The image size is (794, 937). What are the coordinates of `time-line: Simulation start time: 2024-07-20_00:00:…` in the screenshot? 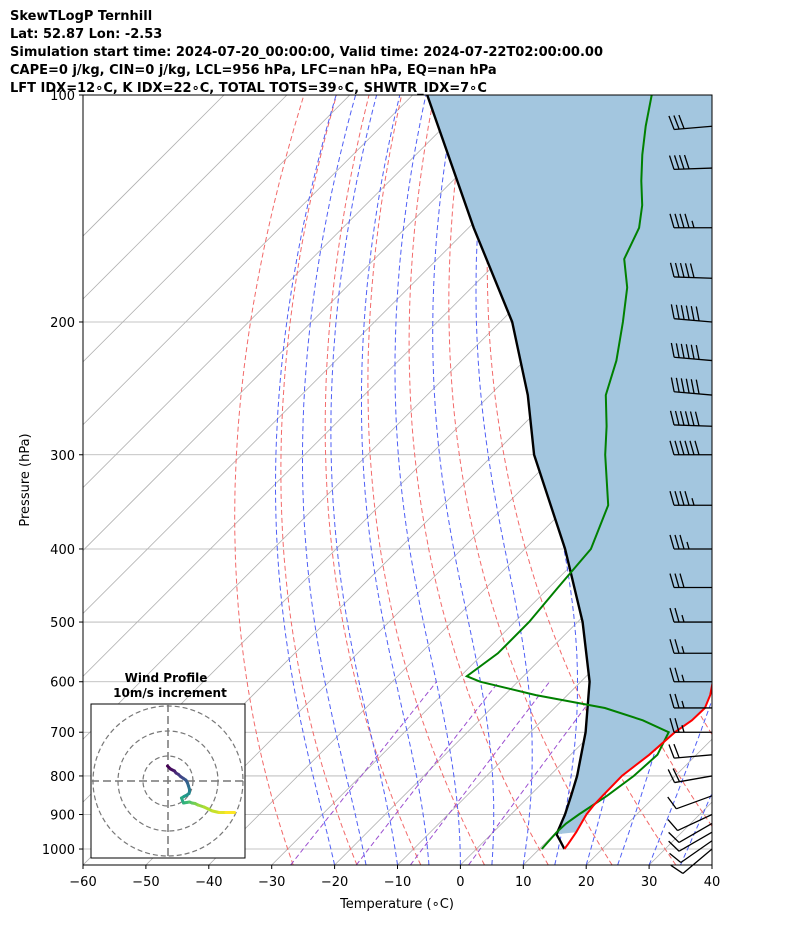 It's located at (306, 52).